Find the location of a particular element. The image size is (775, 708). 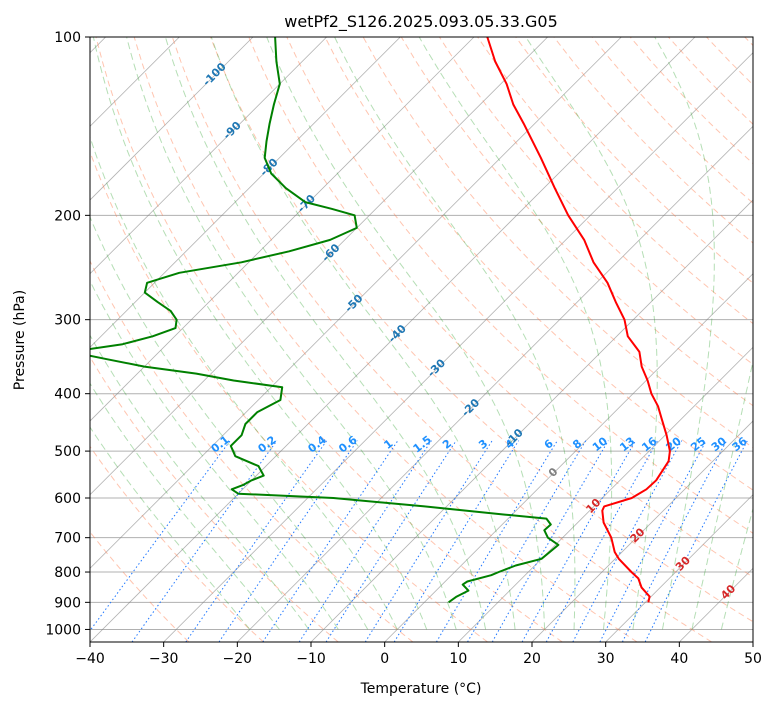

y-tick-label: 700 is located at coordinates (67, 539).